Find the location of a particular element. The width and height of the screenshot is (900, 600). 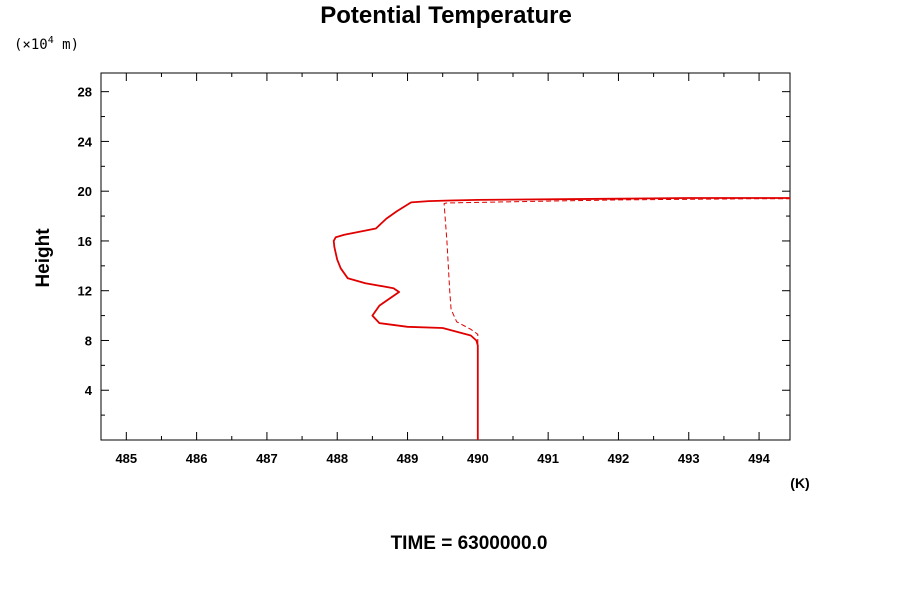

y-axis-label: Height is located at coordinates (43, 258).